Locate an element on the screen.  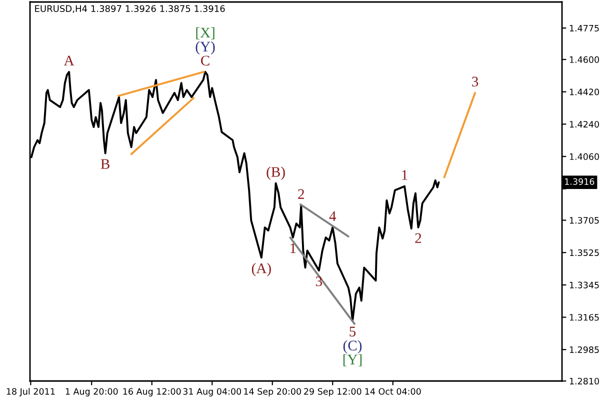
annotation: B is located at coordinates (105, 164).